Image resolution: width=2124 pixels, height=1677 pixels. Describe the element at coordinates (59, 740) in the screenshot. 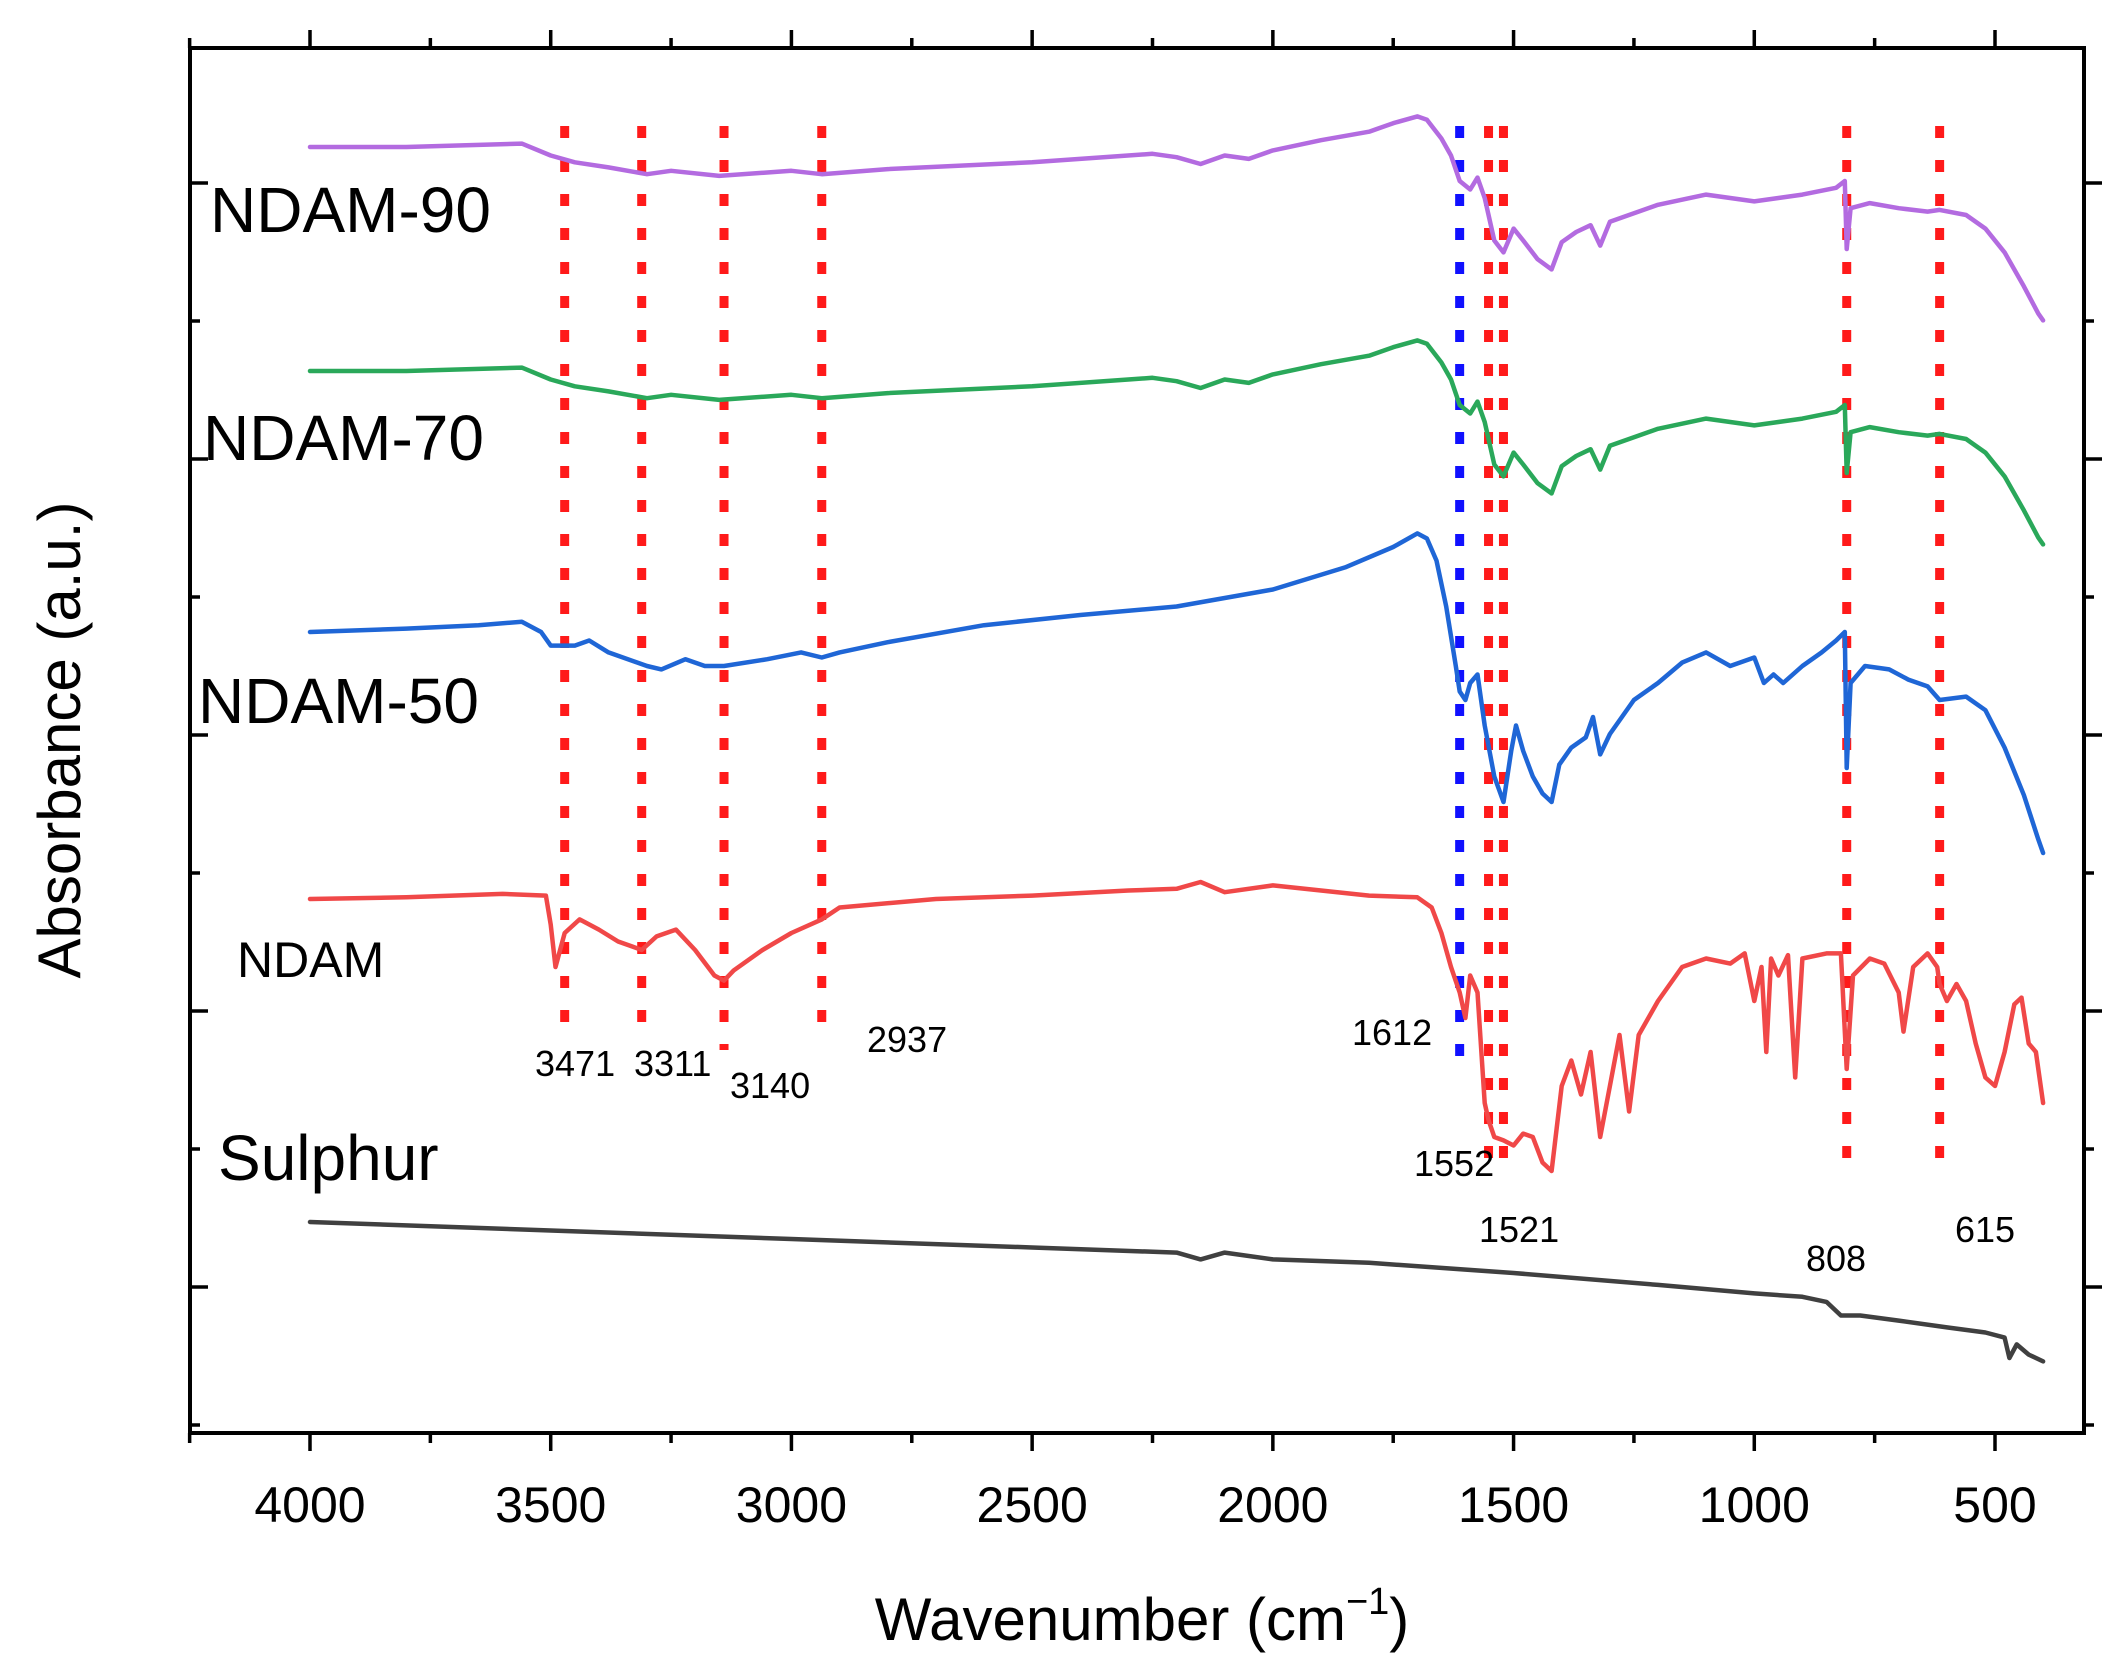

I see `y-axis-title: Absorbance (a.u.)` at that location.